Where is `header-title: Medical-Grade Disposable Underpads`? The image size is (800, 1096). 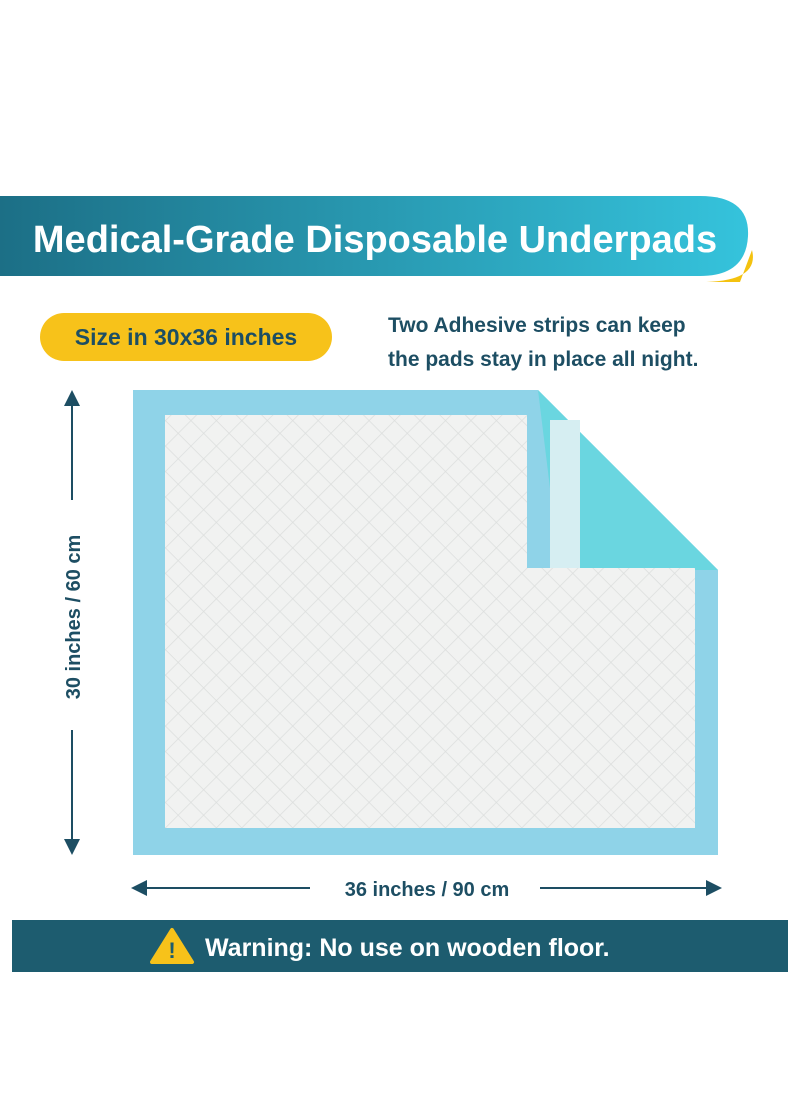
header-title: Medical-Grade Disposable Underpads is located at coordinates (375, 240).